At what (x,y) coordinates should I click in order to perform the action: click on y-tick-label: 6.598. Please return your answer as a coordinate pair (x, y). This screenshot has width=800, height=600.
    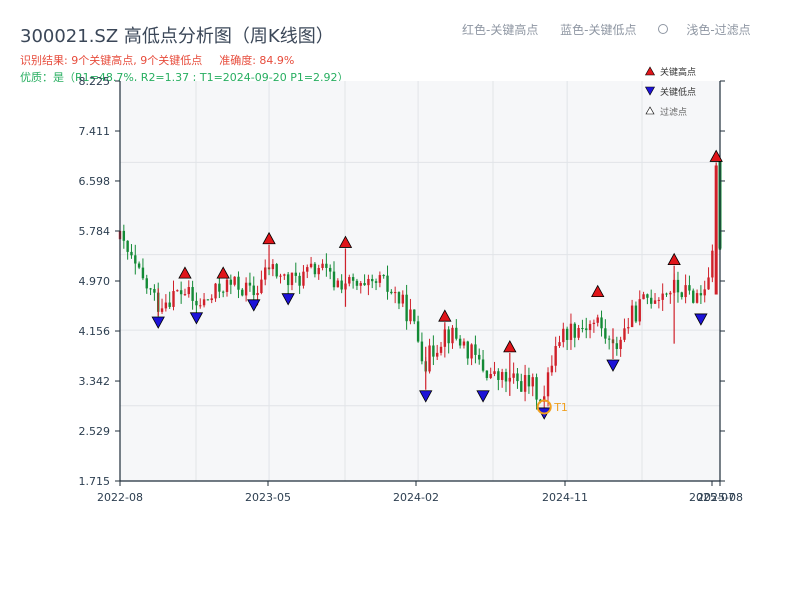
    Looking at the image, I should click on (95, 181).